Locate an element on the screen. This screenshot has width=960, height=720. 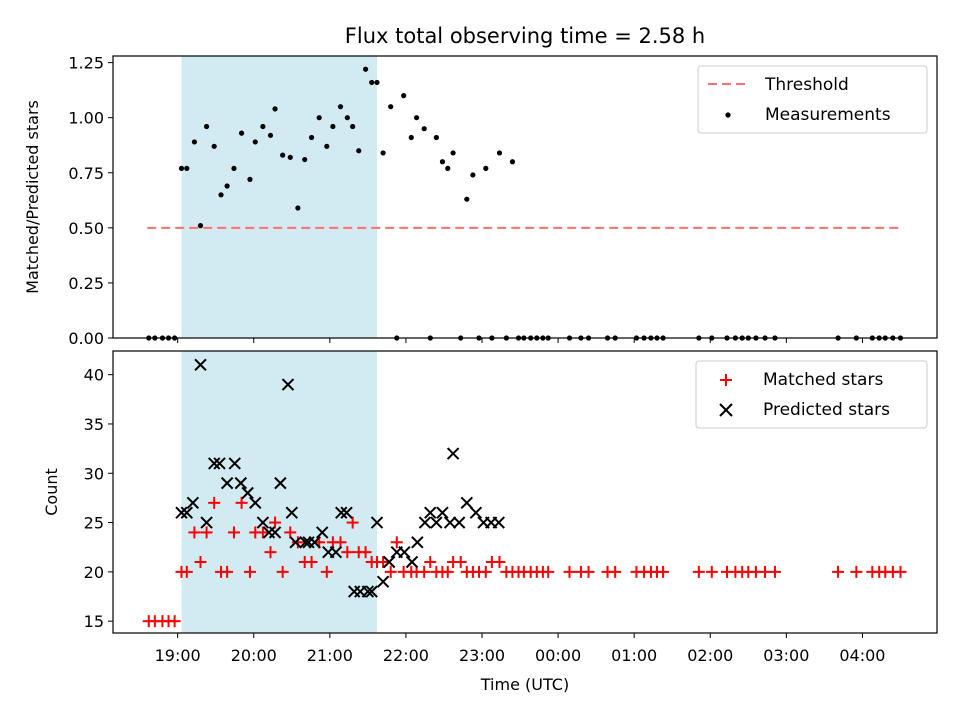
bottom-highlight-span is located at coordinates (279, 492).